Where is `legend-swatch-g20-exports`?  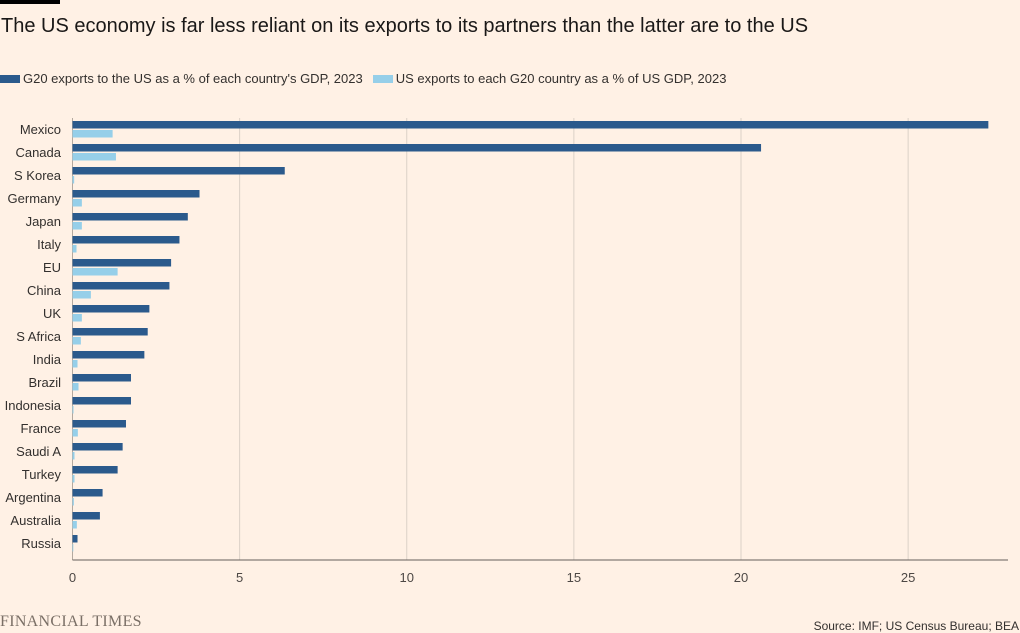 legend-swatch-g20-exports is located at coordinates (10, 78).